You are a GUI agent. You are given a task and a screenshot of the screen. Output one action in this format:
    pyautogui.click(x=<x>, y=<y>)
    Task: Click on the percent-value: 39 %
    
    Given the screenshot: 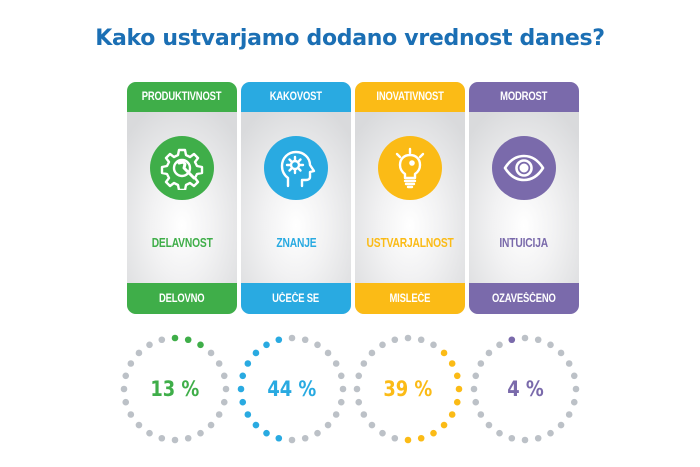 What is the action you would take?
    pyautogui.click(x=408, y=389)
    